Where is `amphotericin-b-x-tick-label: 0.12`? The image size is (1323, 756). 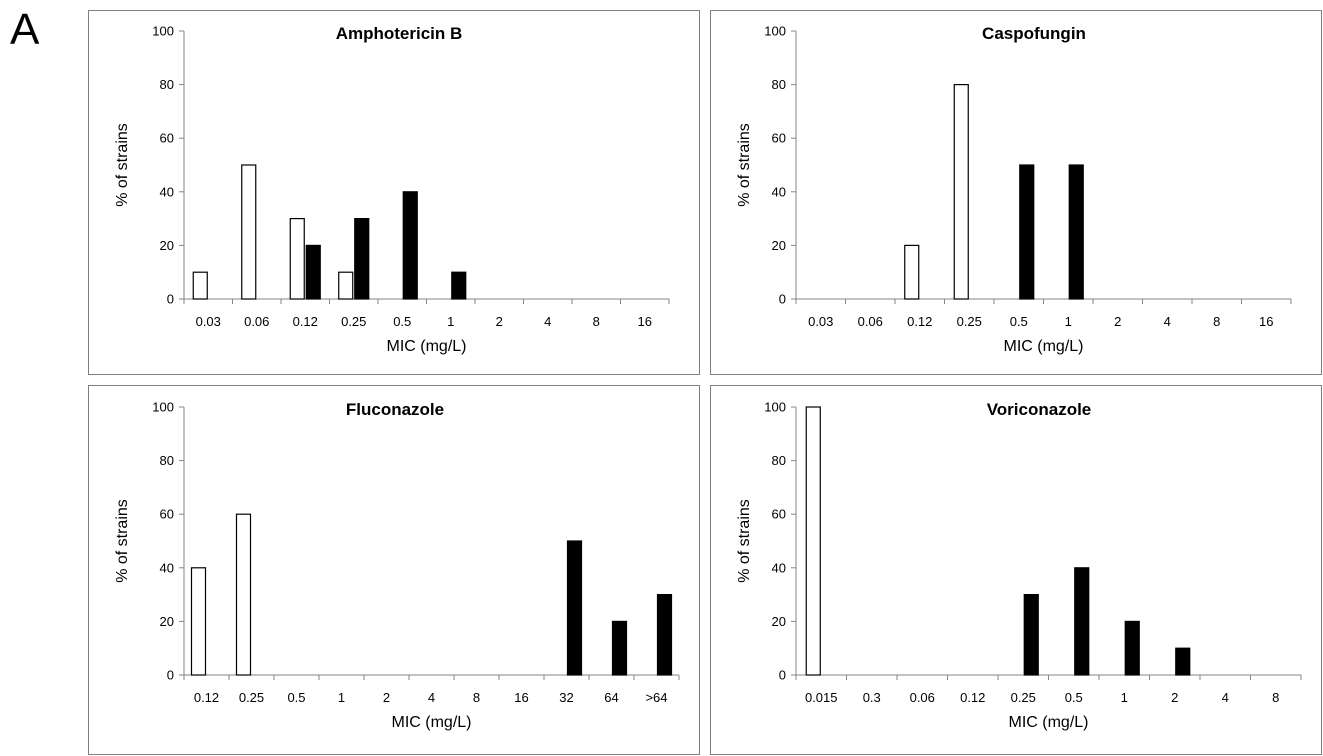 amphotericin-b-x-tick-label: 0.12 is located at coordinates (305, 321).